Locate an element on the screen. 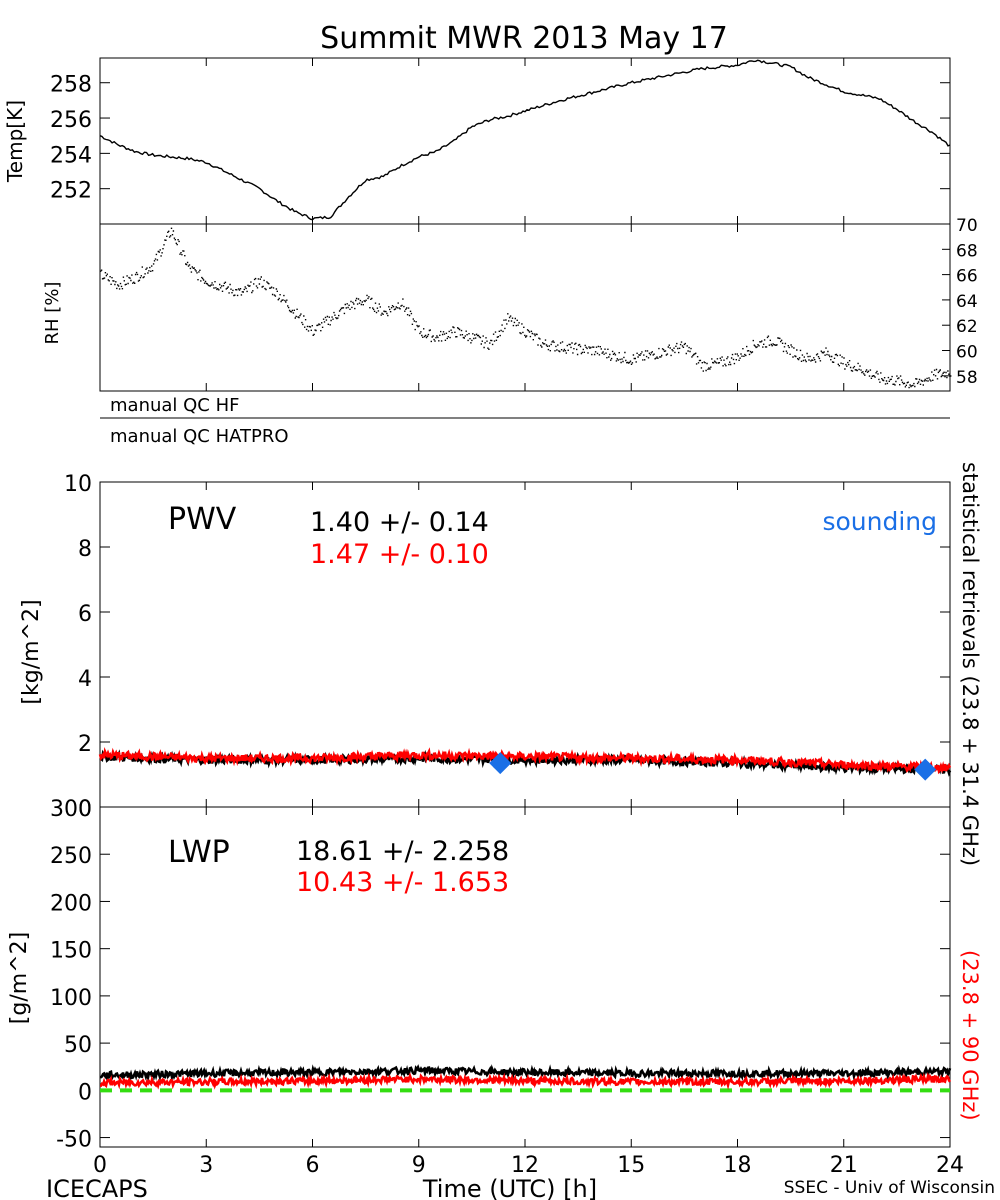  rh-ytick-label: 66 is located at coordinates (967, 277).